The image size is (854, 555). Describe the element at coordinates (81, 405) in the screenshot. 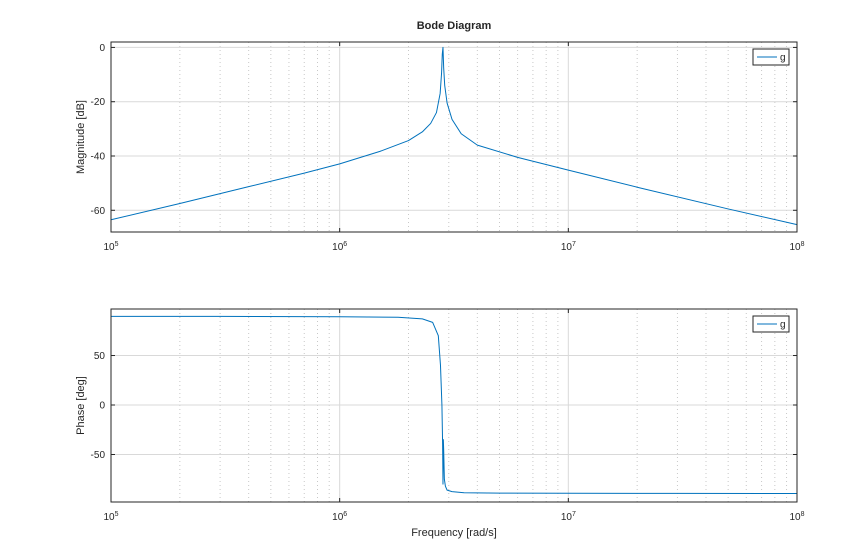

I see `phase-y-axis-label: Phase [deg]` at that location.